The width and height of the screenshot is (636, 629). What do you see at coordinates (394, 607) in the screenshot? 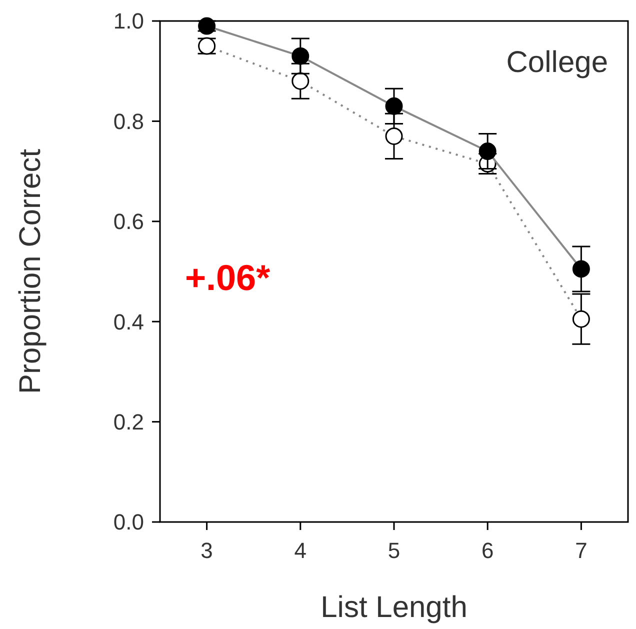
I see `x-axis-title: List Length` at bounding box center [394, 607].